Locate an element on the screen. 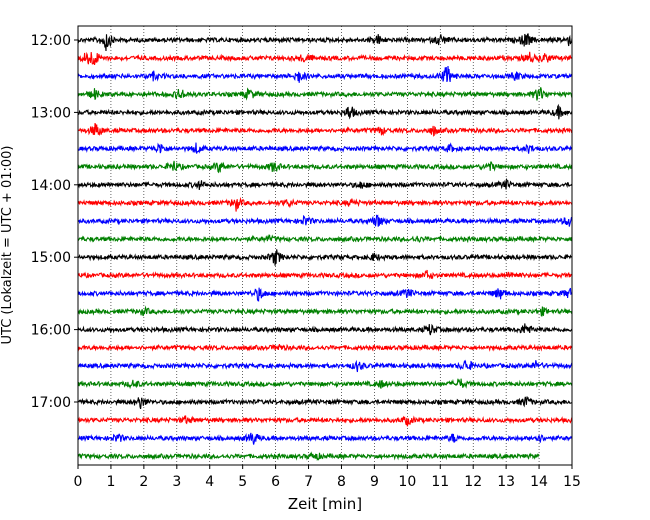 The height and width of the screenshot is (520, 650). x-tick-label: 13 is located at coordinates (506, 482).